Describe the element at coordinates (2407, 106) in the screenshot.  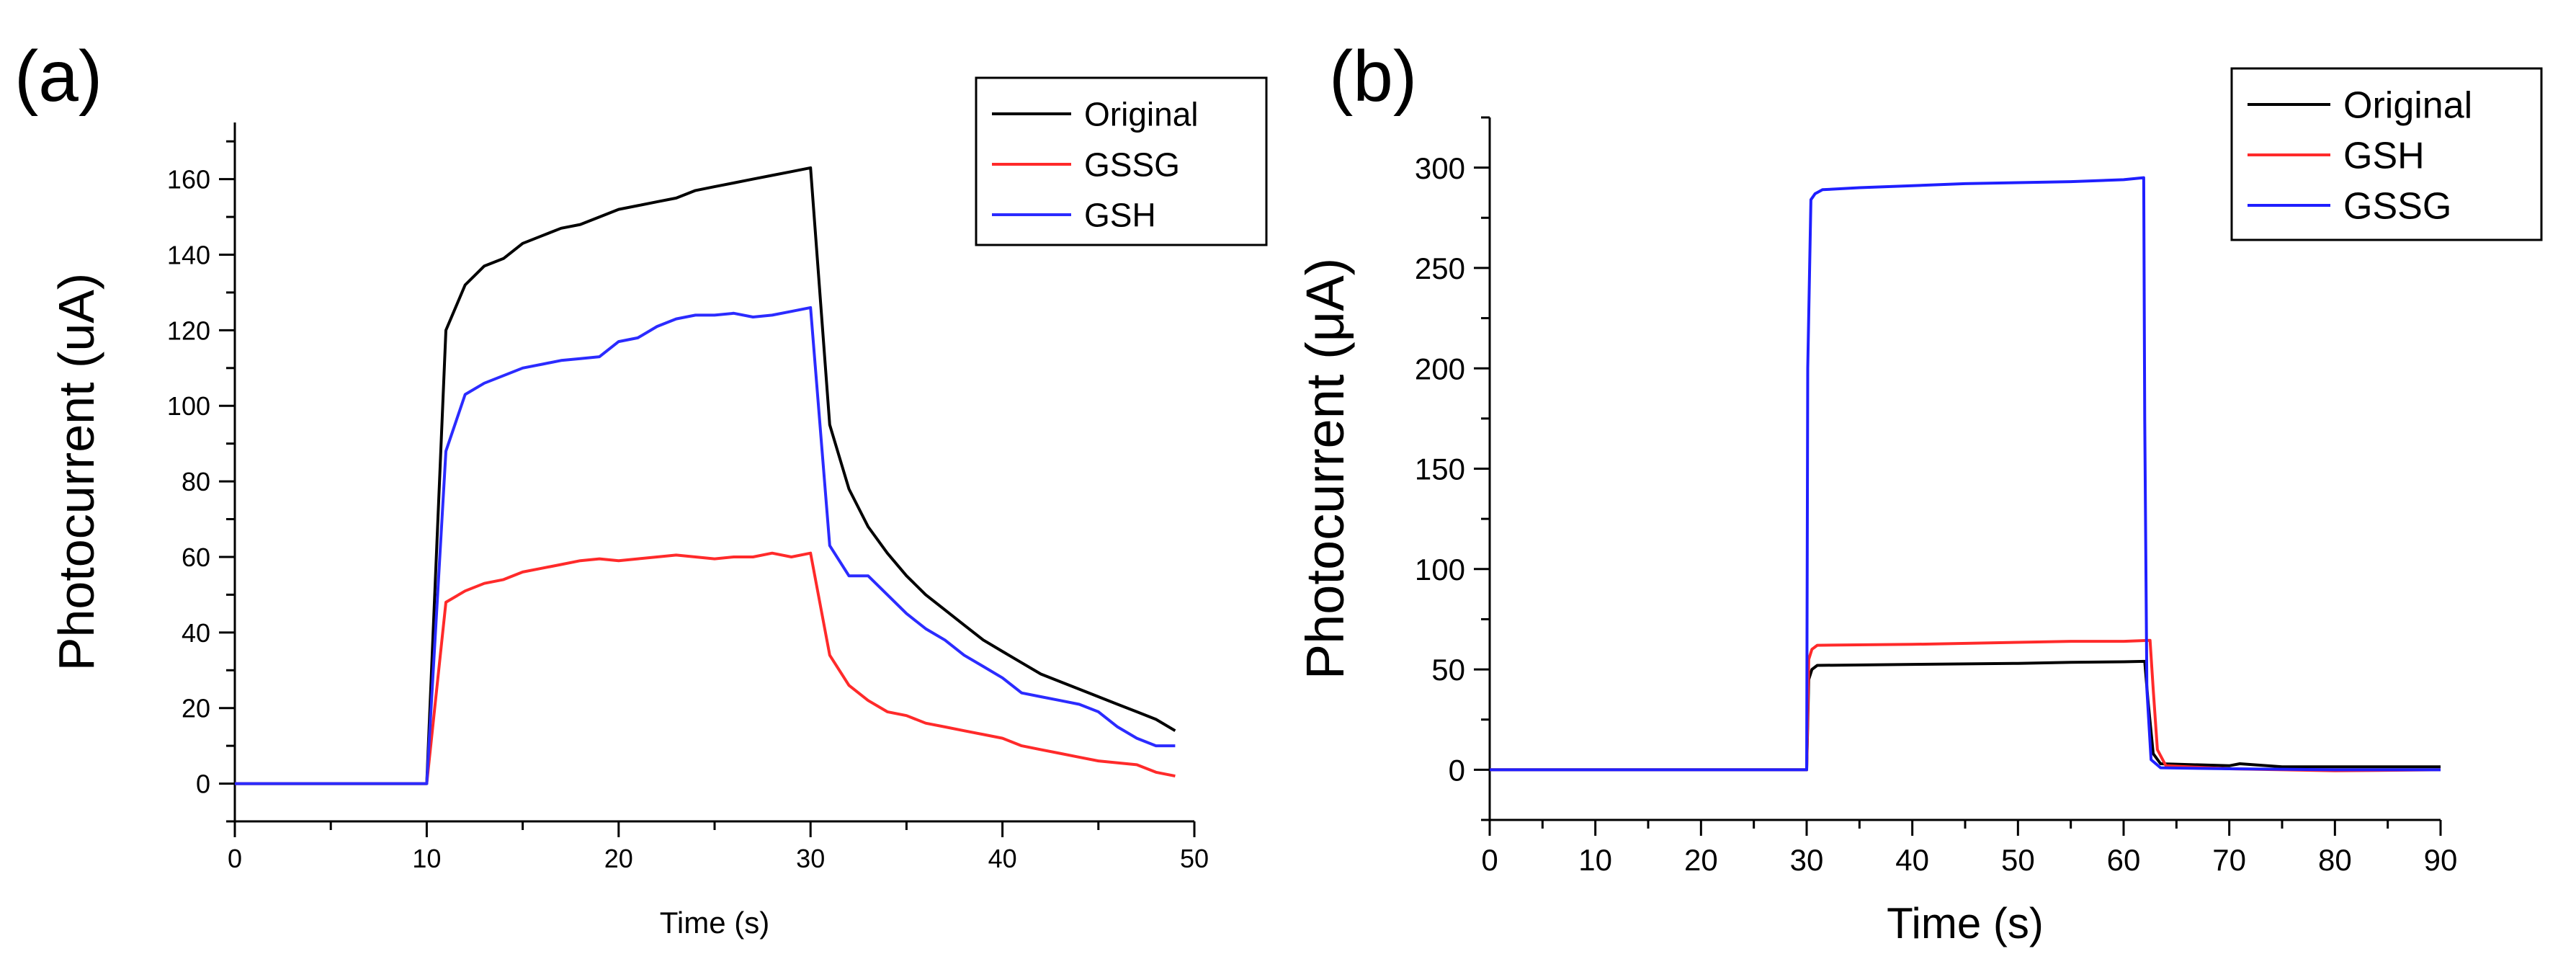
I see `chart-b-legend-label-original: Original` at that location.